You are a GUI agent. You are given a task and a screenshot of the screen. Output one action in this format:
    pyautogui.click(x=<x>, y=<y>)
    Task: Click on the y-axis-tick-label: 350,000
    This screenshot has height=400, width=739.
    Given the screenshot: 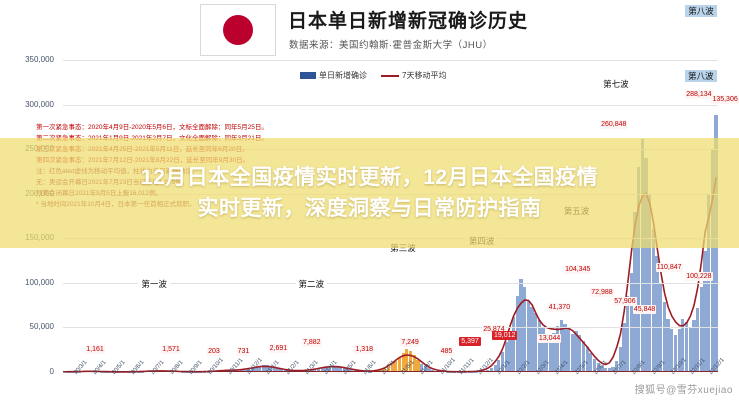 What is the action you would take?
    pyautogui.click(x=39, y=59)
    